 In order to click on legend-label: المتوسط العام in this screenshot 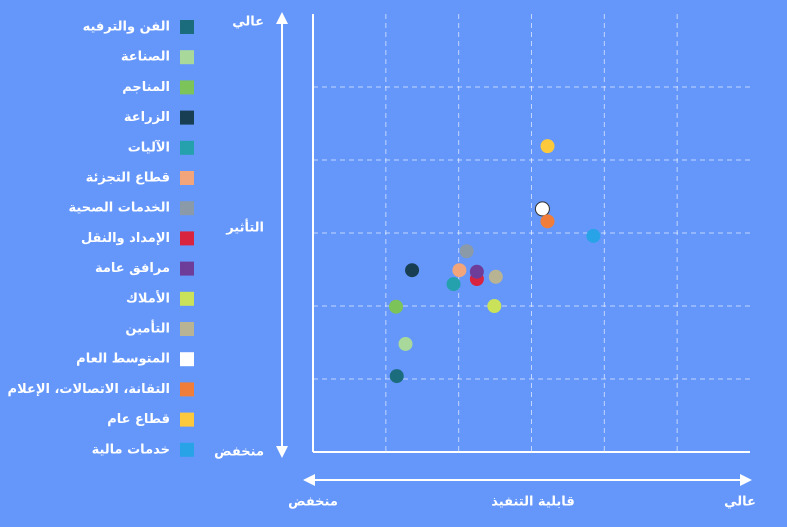, I will do `click(123, 359)`.